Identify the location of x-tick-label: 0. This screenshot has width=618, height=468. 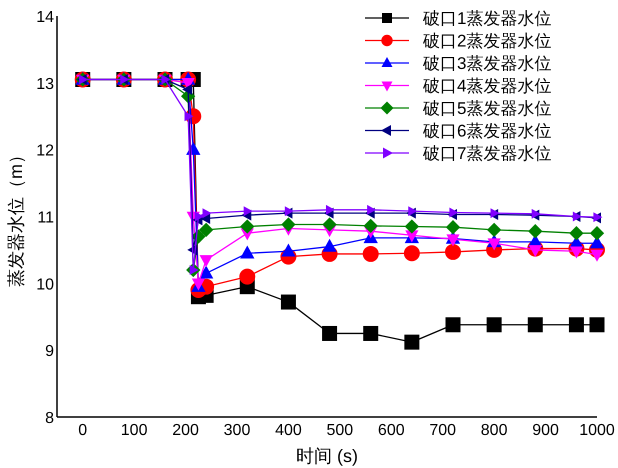
(83, 430).